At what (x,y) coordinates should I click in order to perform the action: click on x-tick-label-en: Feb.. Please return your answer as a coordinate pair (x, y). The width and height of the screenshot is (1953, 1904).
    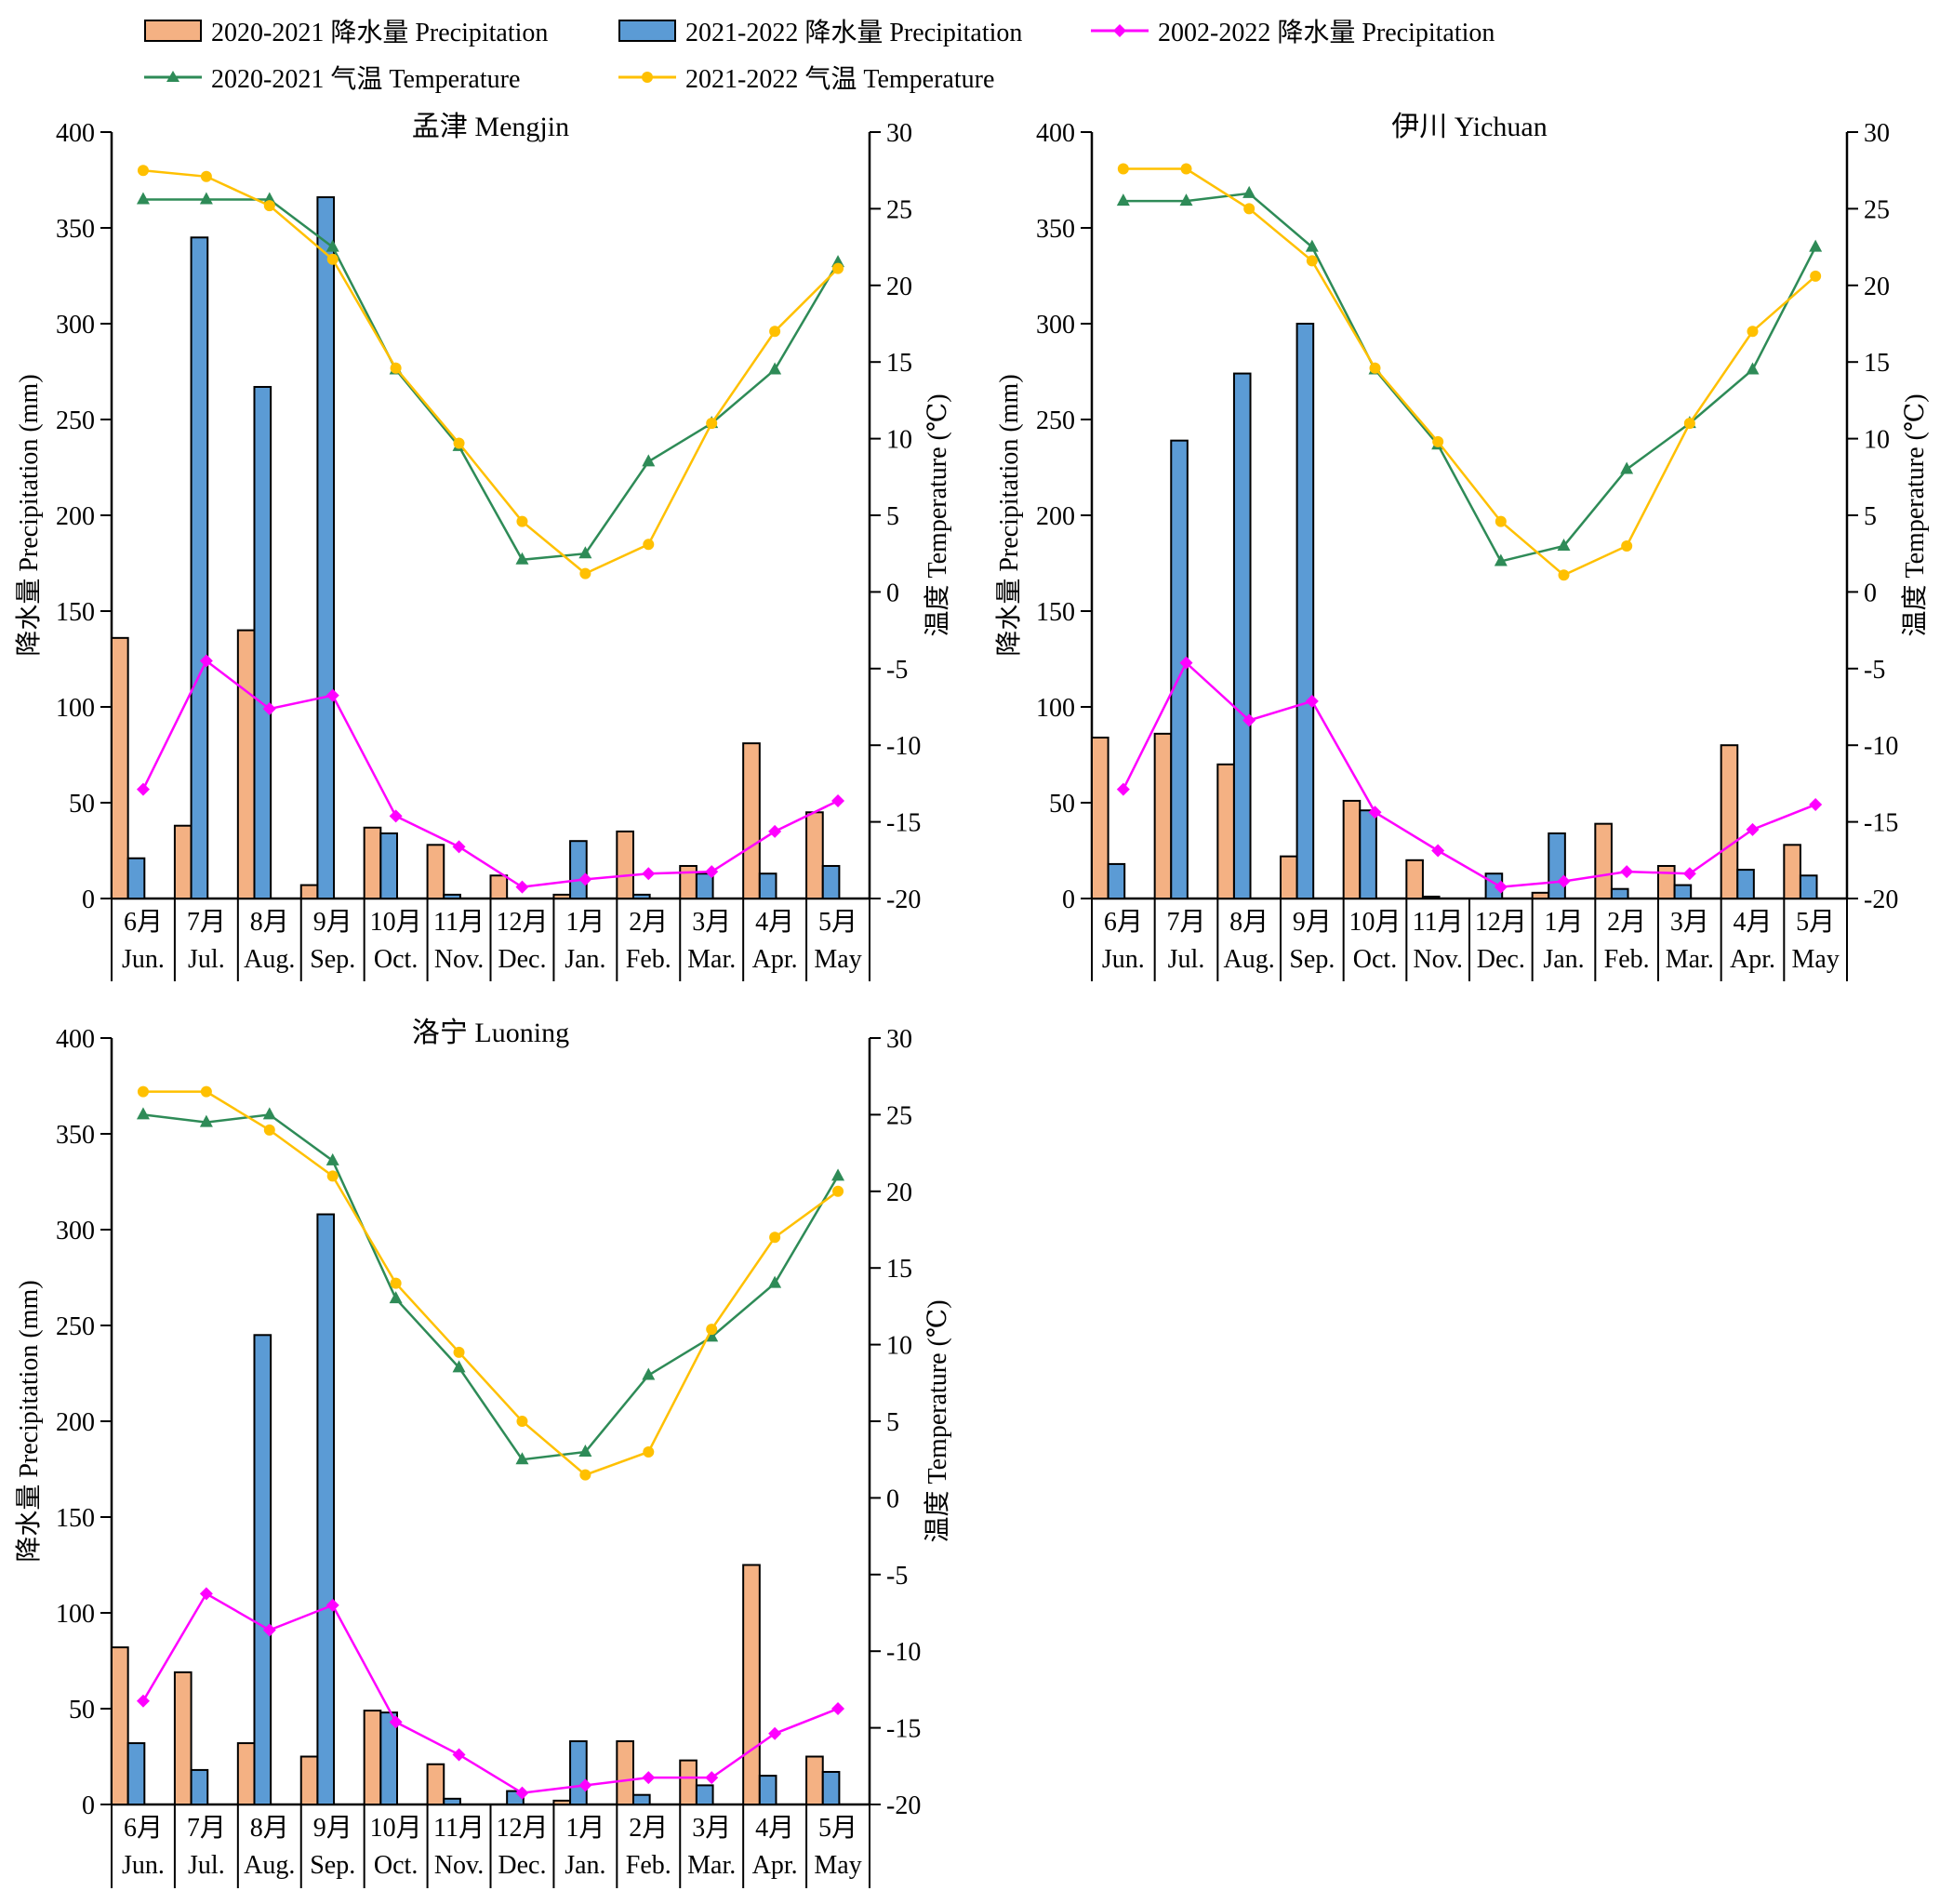
    Looking at the image, I should click on (1627, 959).